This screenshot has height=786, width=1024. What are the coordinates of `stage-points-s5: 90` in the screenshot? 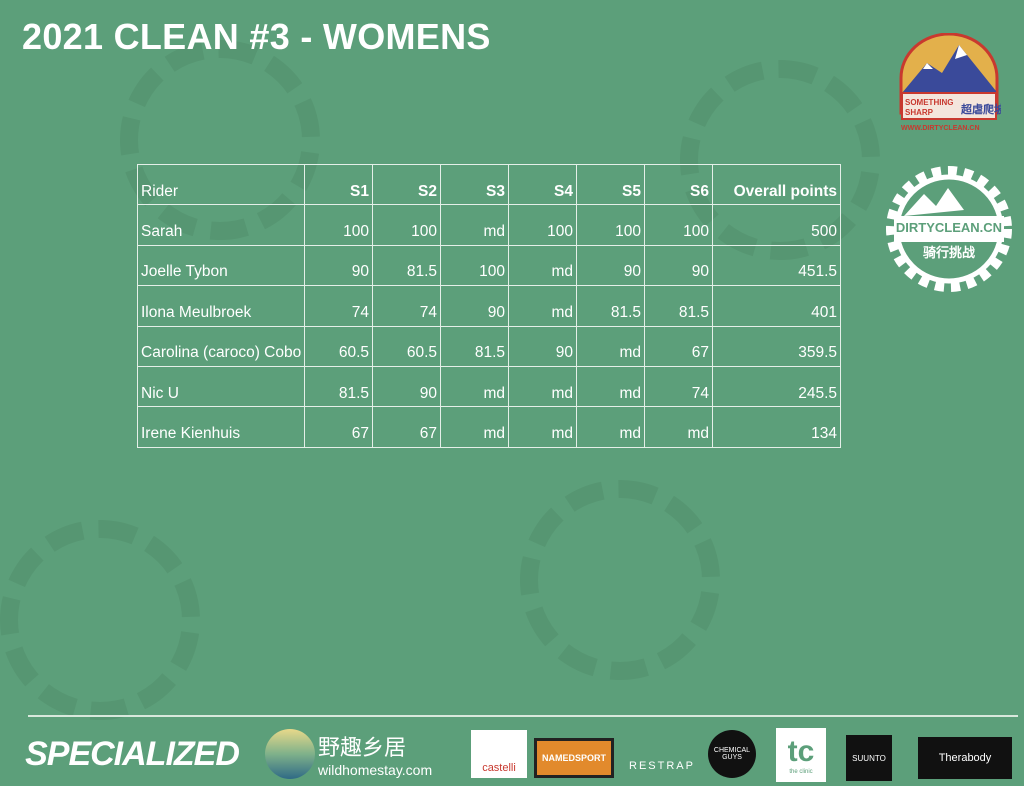 It's located at (610, 265).